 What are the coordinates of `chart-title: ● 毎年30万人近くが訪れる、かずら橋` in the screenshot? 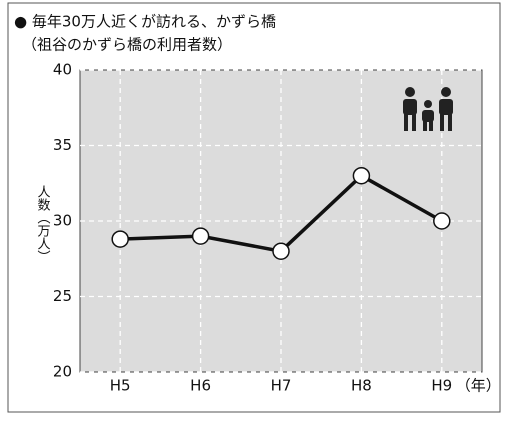 It's located at (145, 22).